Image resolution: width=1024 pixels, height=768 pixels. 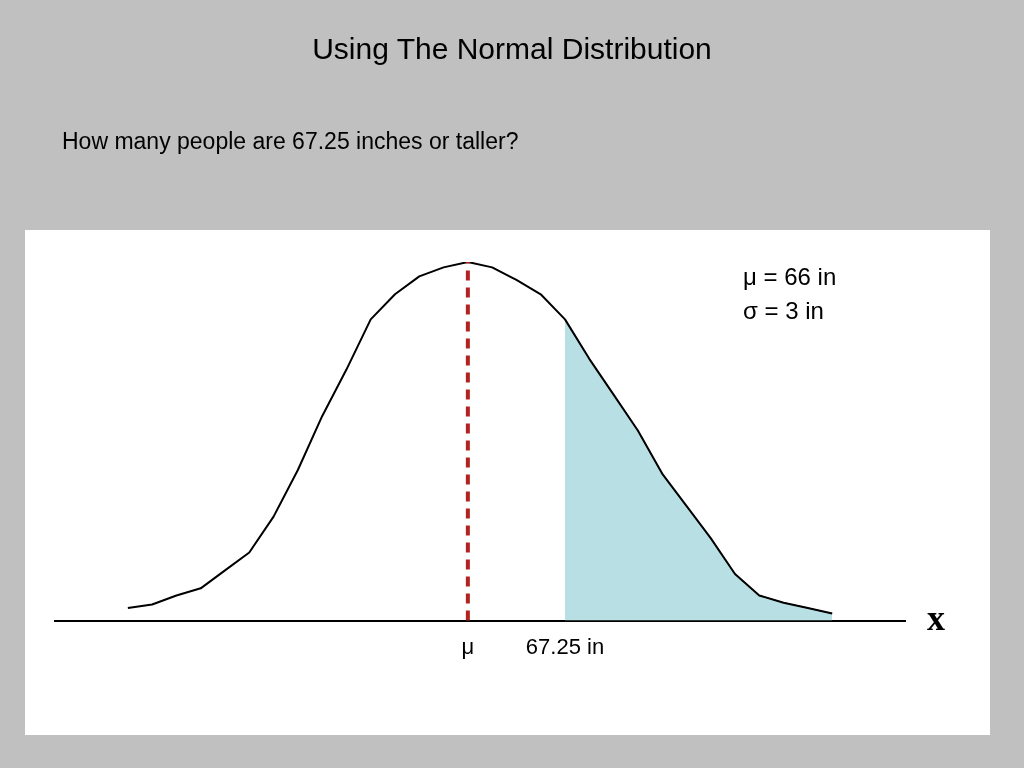 What do you see at coordinates (783, 310) in the screenshot?
I see `annotation: σ = 3 in` at bounding box center [783, 310].